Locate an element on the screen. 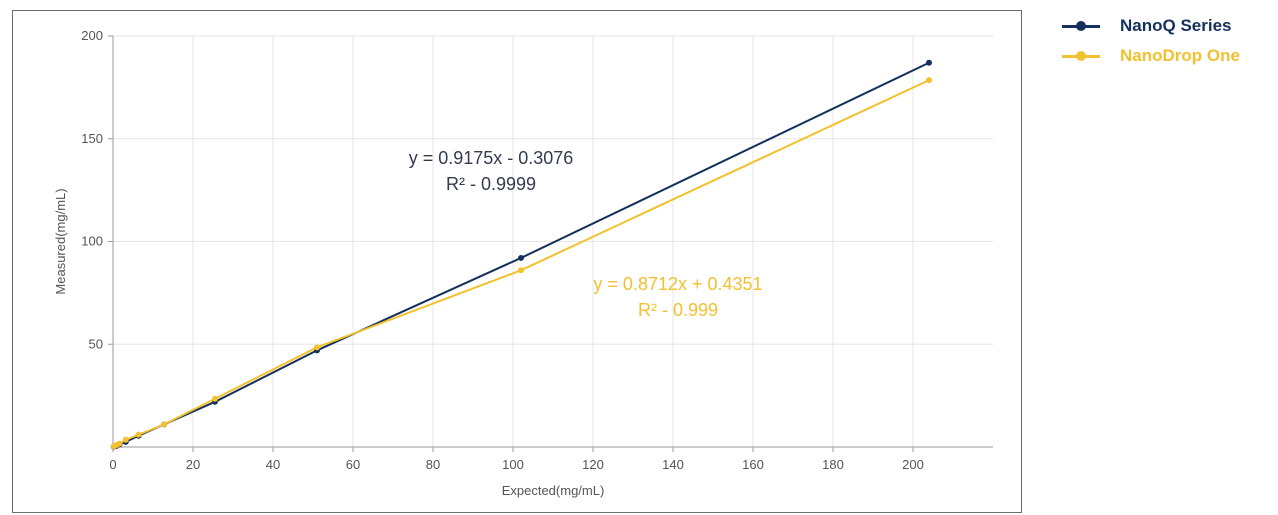 Image resolution: width=1278 pixels, height=515 pixels. legend-item-nanoq: NanoQ Series is located at coordinates (1151, 26).